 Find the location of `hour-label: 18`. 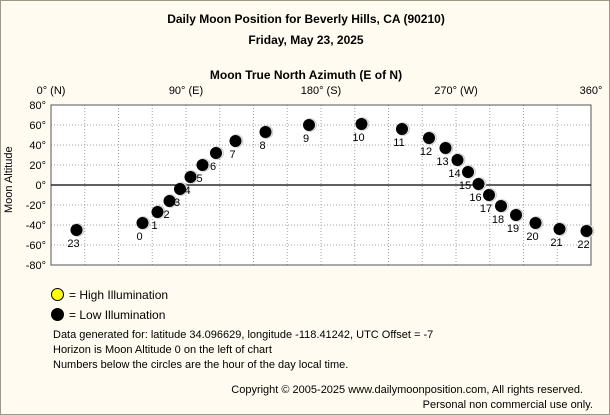

hour-label: 18 is located at coordinates (498, 220).